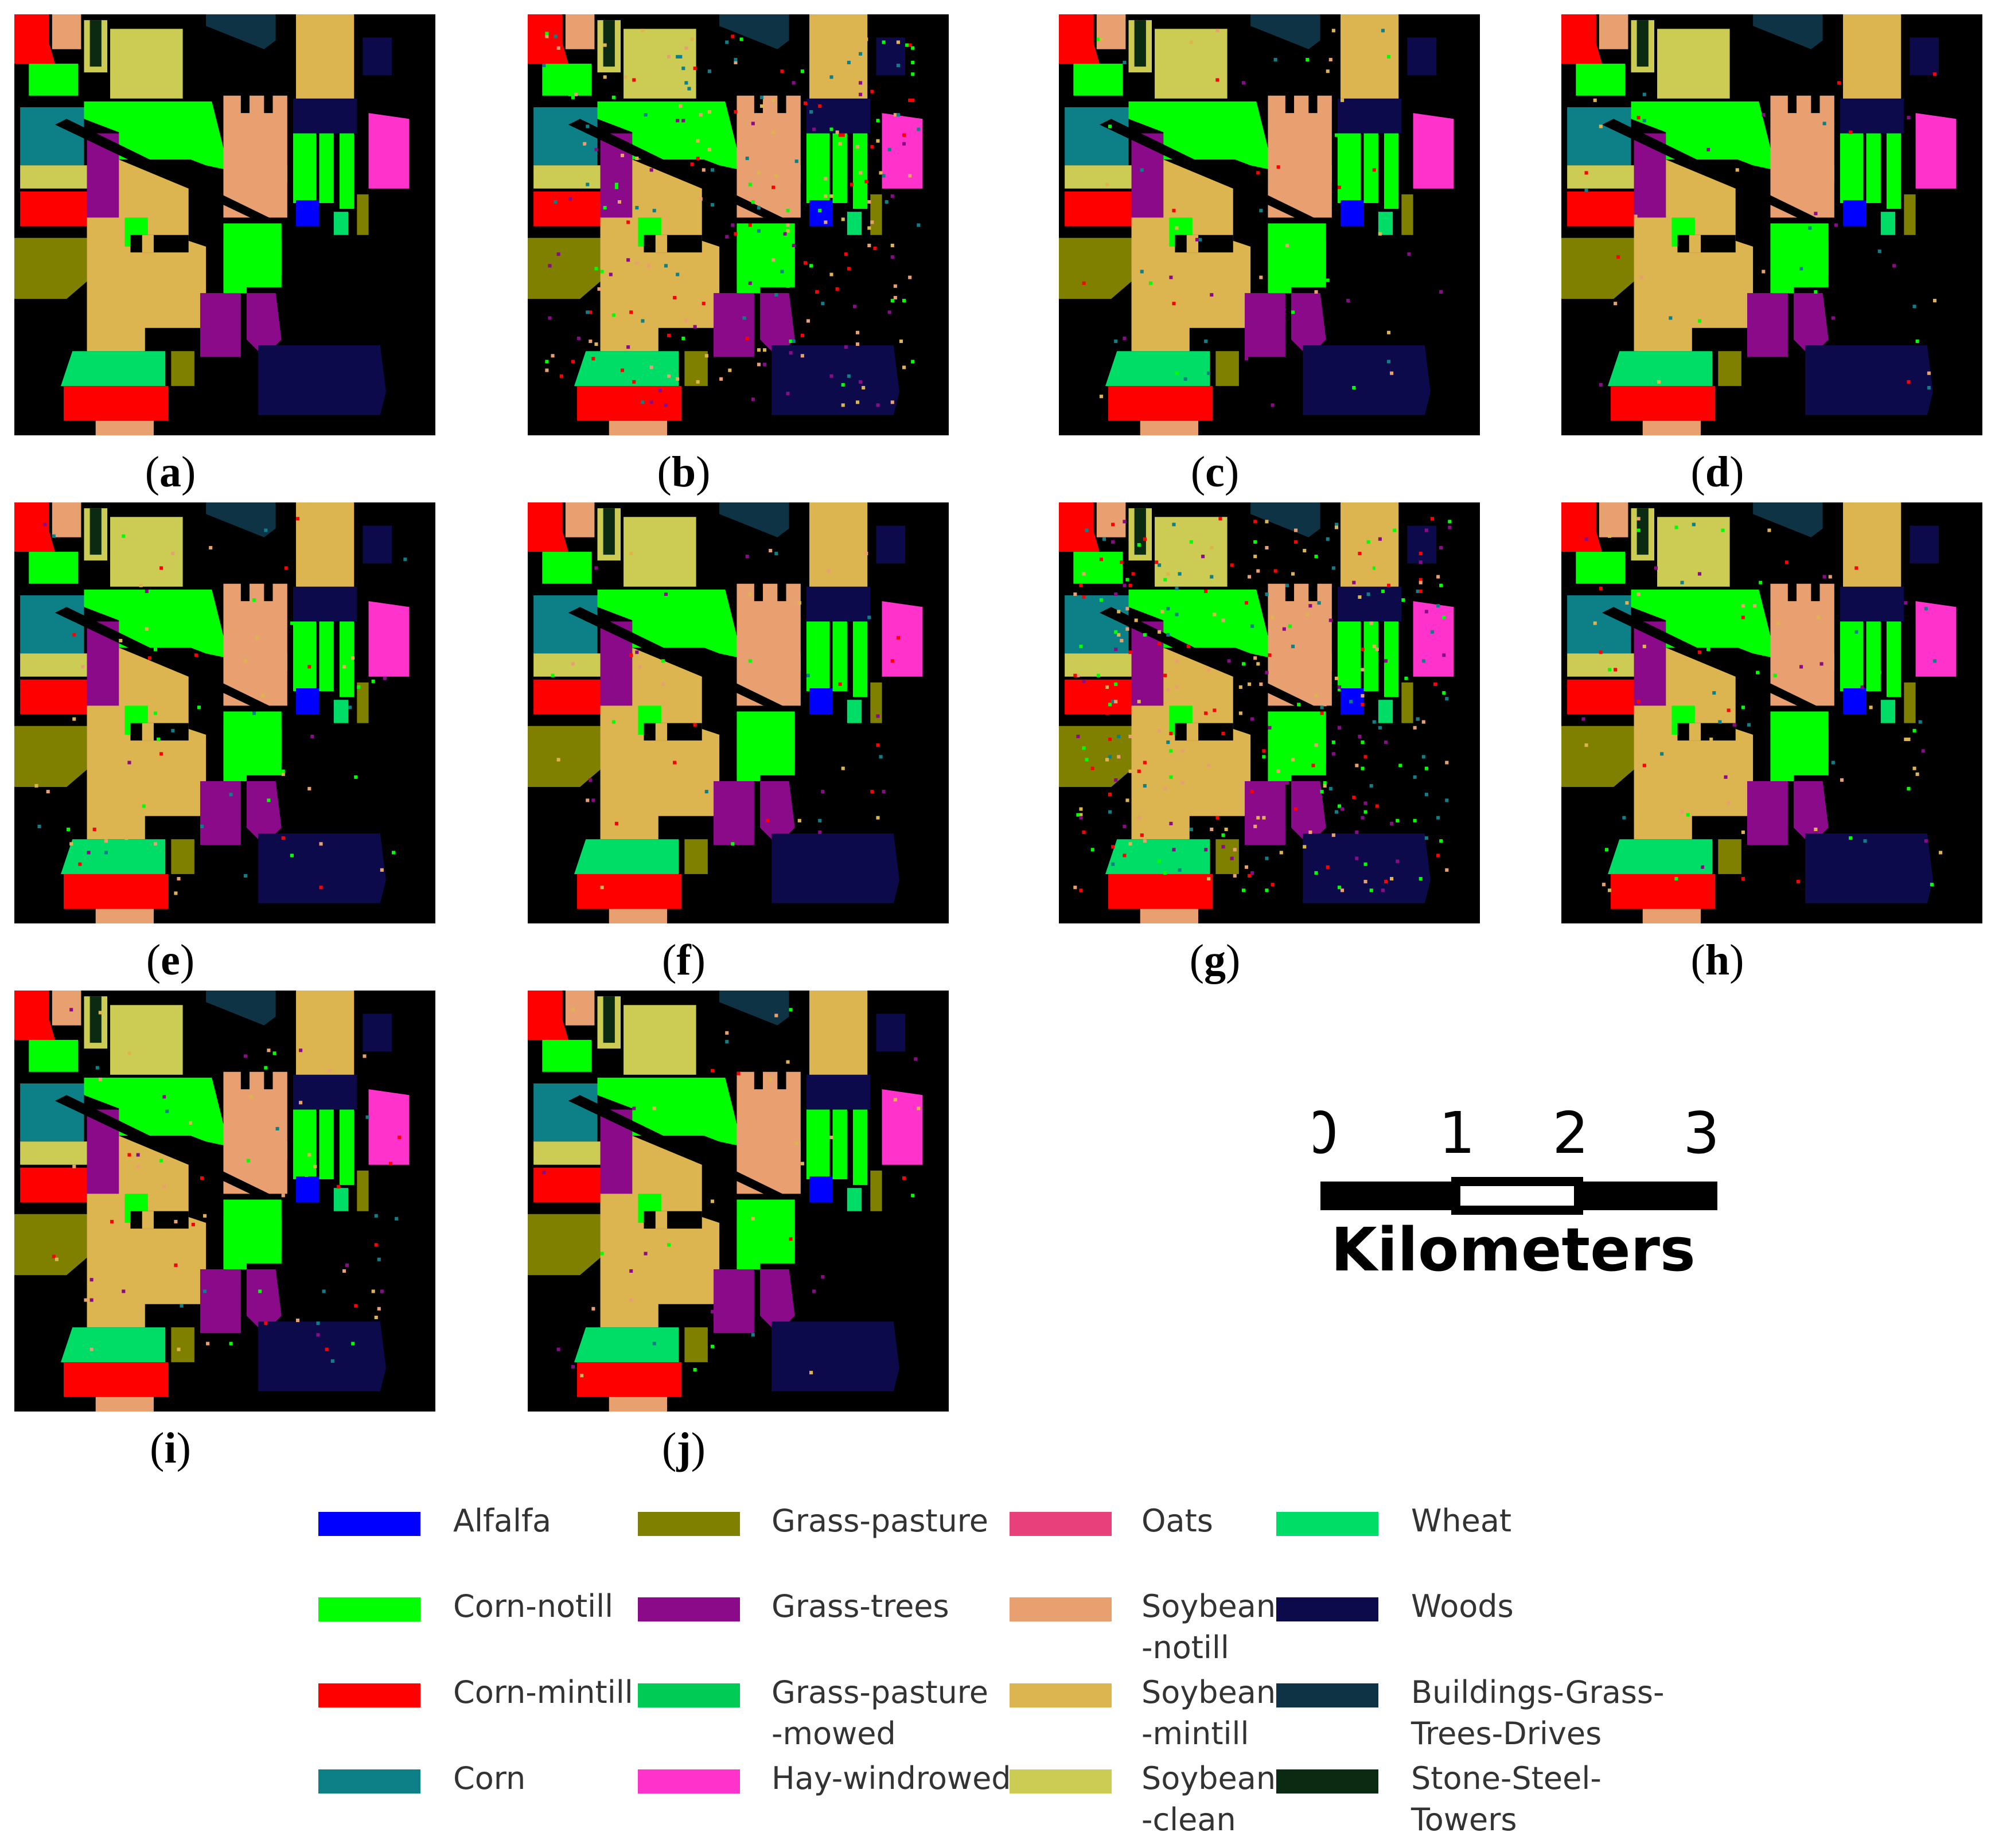  I want to click on panel-label-b: (b), so click(684, 472).